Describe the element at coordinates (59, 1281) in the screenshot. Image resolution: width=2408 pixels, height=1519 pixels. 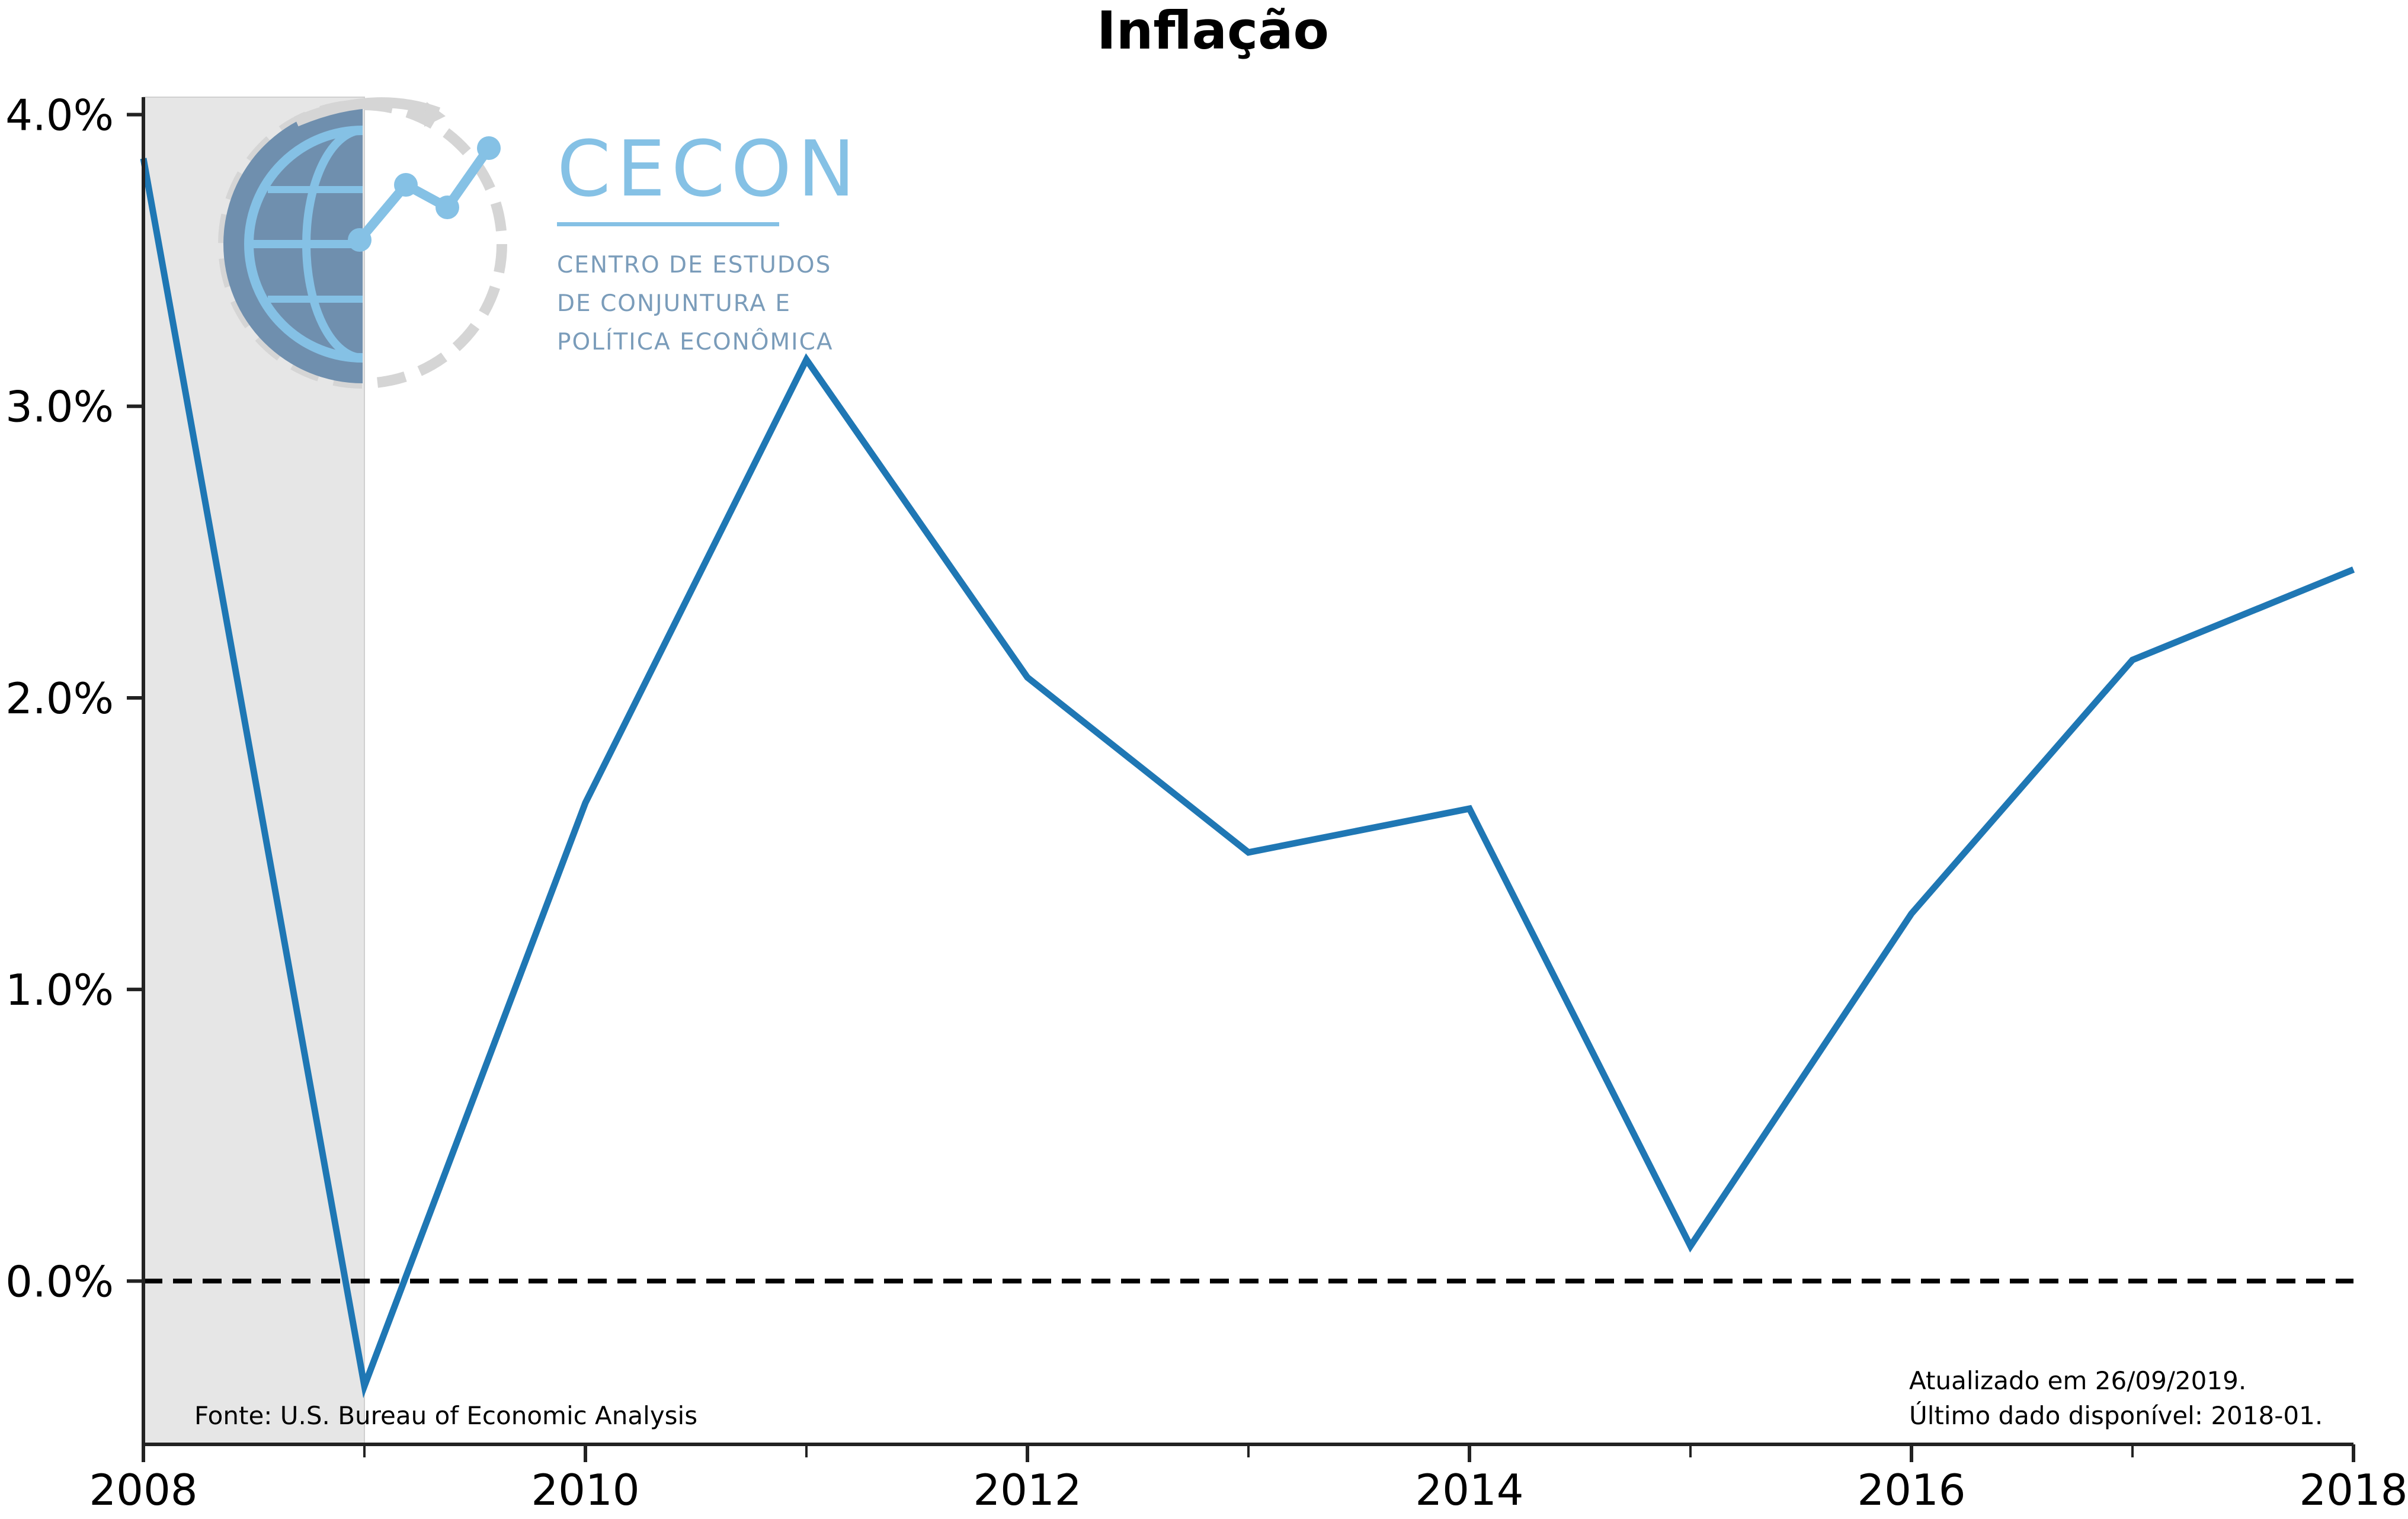
I see `y-tick-label: 0.0%` at that location.